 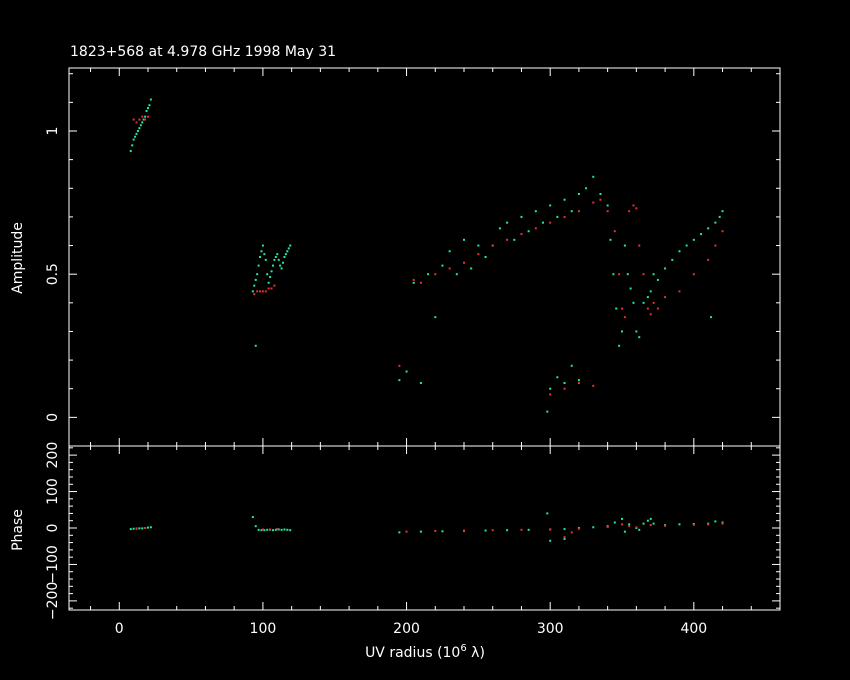 What do you see at coordinates (53, 491) in the screenshot?
I see `y-tick-label: 100` at bounding box center [53, 491].